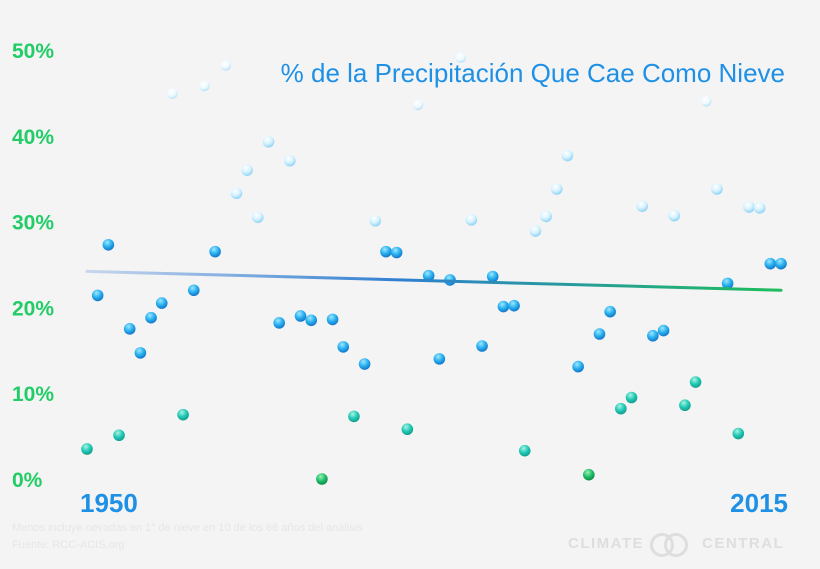  What do you see at coordinates (434, 503) in the screenshot?
I see `x-axis-ticks: 1950 2015` at bounding box center [434, 503].